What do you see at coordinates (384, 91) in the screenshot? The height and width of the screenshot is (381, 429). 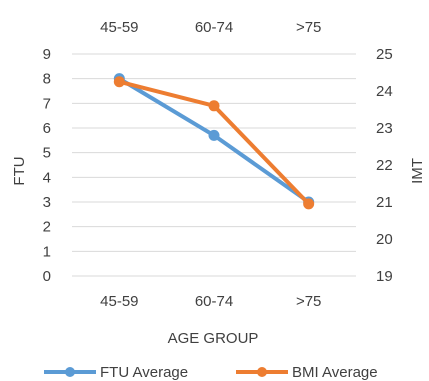 I see `right-tick-label: 24` at bounding box center [384, 91].